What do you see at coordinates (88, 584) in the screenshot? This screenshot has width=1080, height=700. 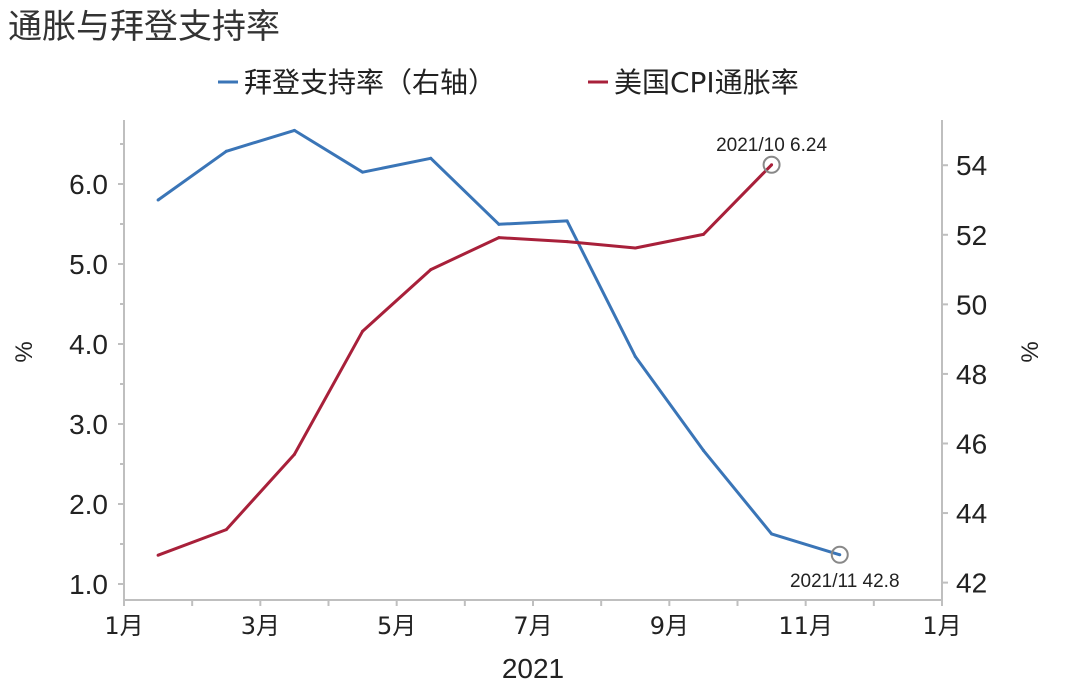 I see `left-tick-label: 1.0` at bounding box center [88, 584].